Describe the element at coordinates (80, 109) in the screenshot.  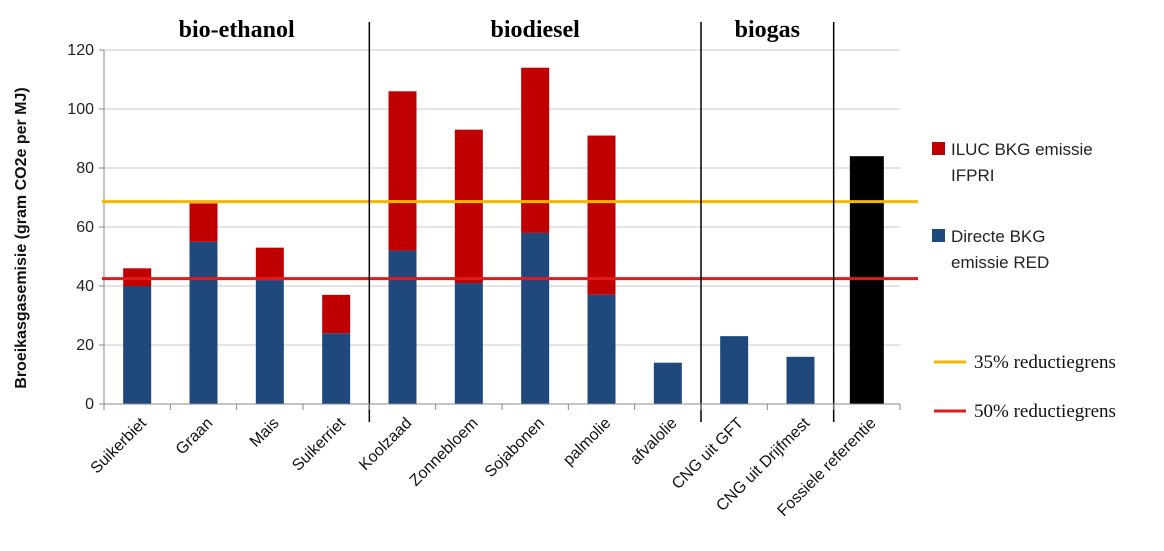
I see `y-tick-label: 100` at that location.